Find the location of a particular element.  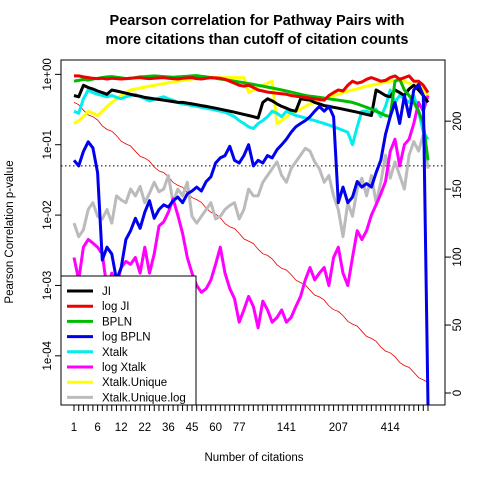

legend-label: log Xtalk is located at coordinates (124, 368).